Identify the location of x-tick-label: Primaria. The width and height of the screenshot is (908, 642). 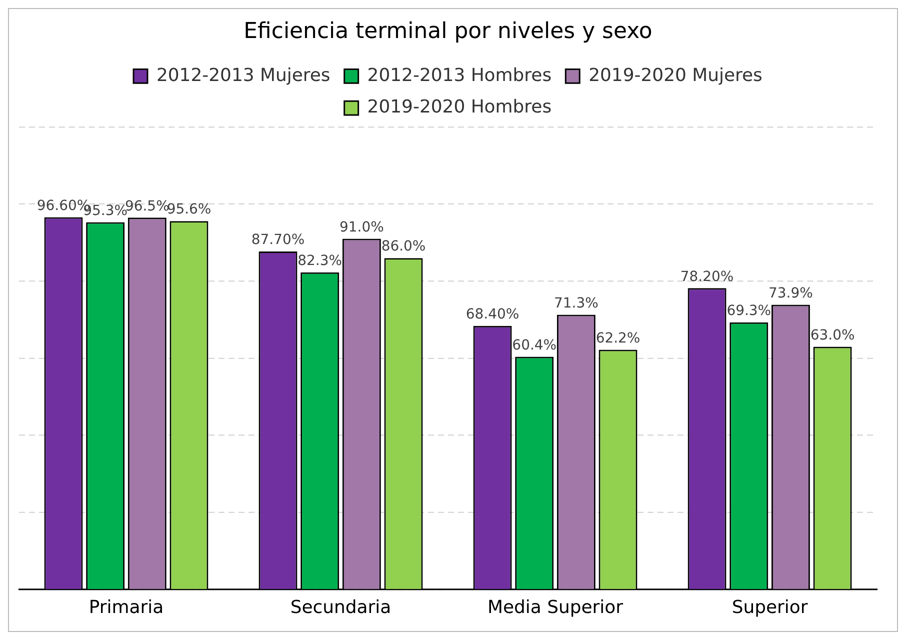
(126, 607).